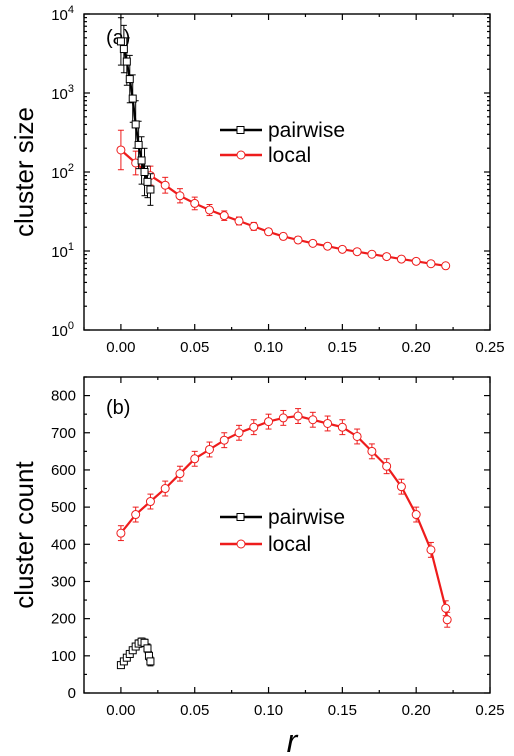  I want to click on x-axis-label: r, so click(293, 739).